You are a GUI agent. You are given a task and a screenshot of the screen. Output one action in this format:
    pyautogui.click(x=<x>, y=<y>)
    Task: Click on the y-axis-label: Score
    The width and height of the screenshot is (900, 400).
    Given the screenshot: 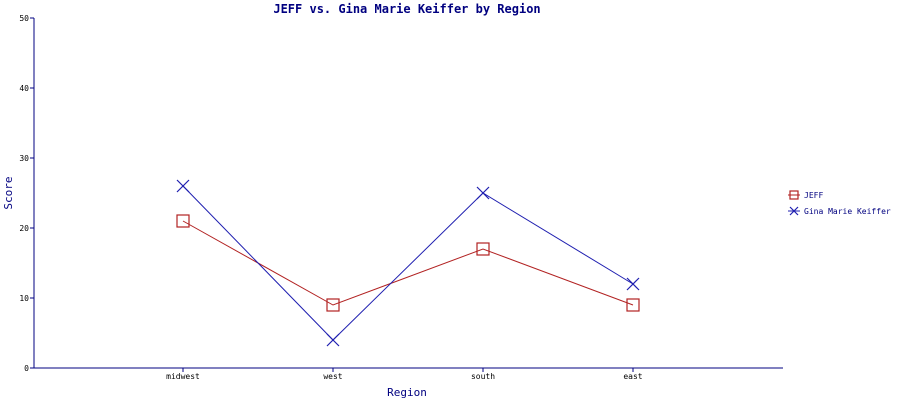 What is the action you would take?
    pyautogui.click(x=8, y=192)
    